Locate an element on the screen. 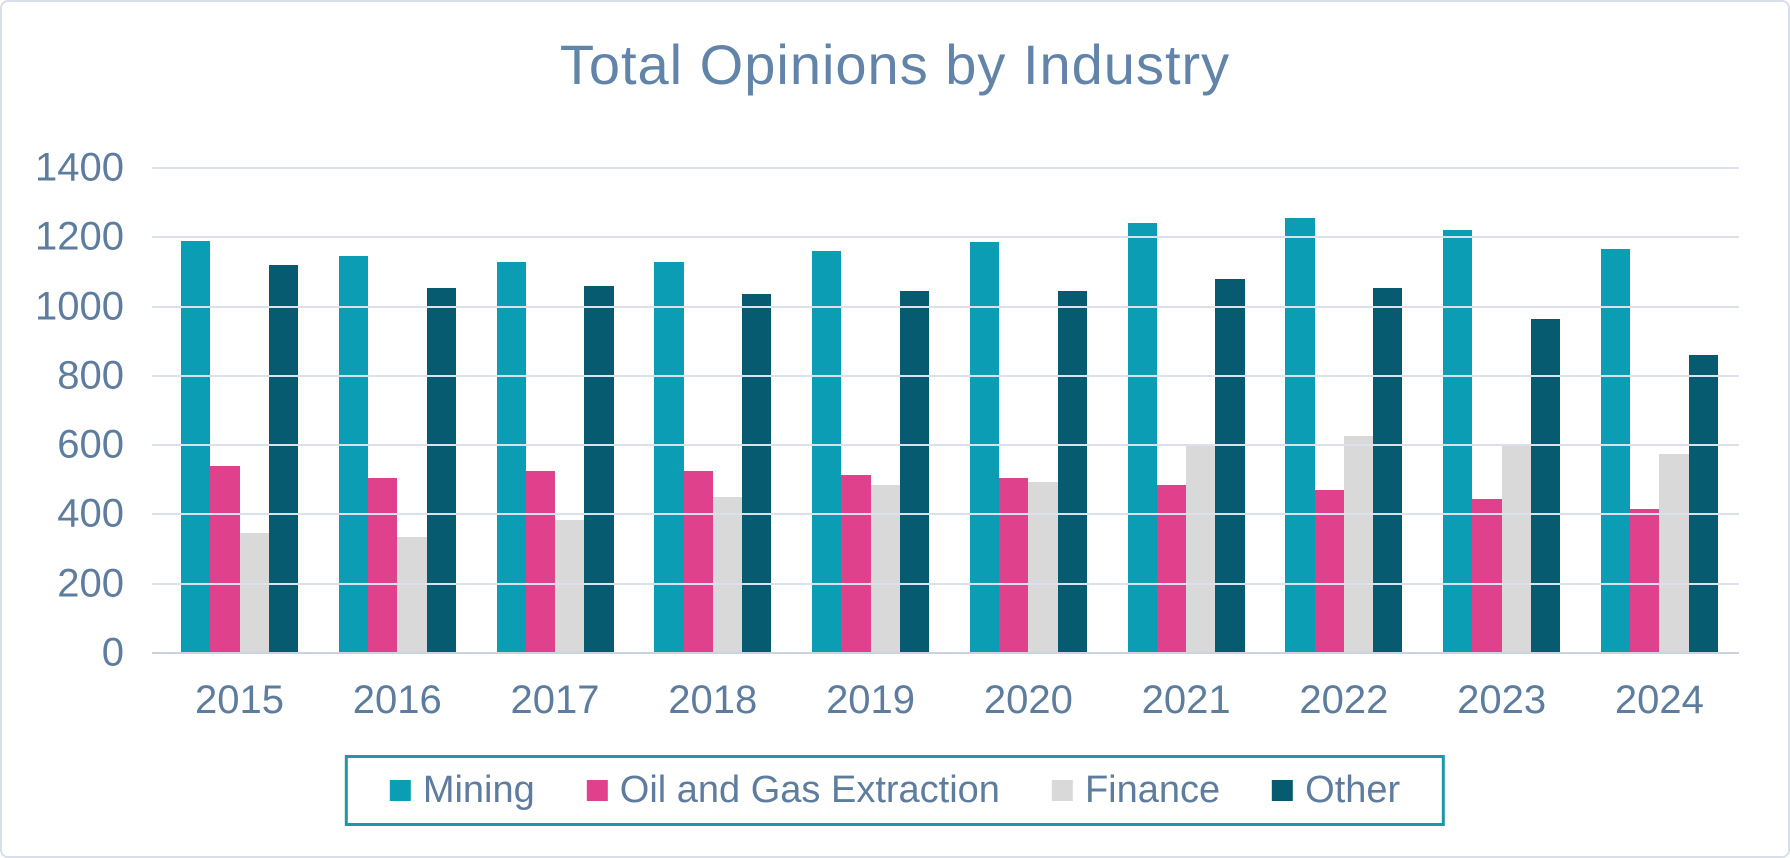 Image resolution: width=1790 pixels, height=858 pixels. legend-label-other: Other is located at coordinates (1353, 790).